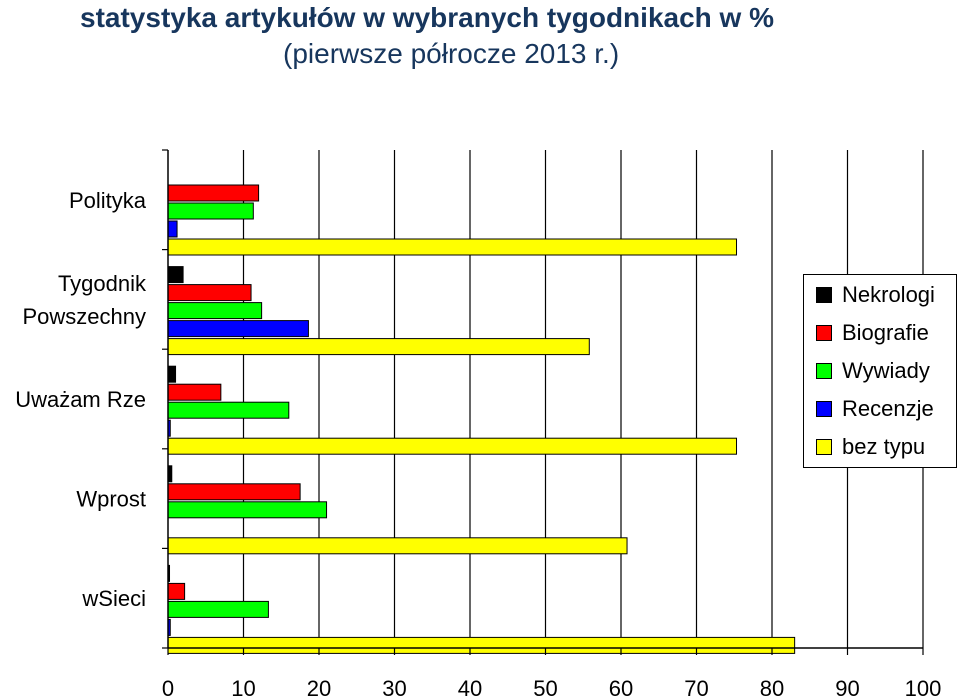 Image resolution: width=959 pixels, height=699 pixels. What do you see at coordinates (545, 687) in the screenshot?
I see `x-tick-label-50: 50` at bounding box center [545, 687].